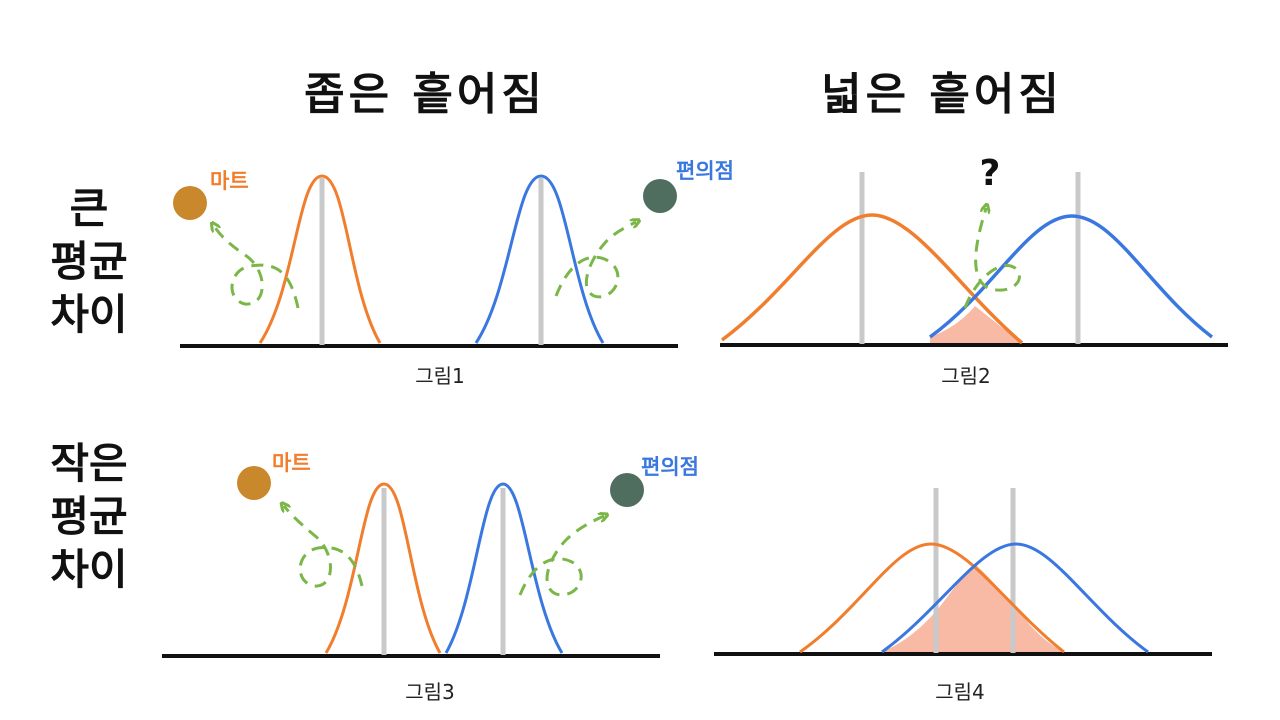  I want to click on panel3-caption: 그림3, so click(430, 692).